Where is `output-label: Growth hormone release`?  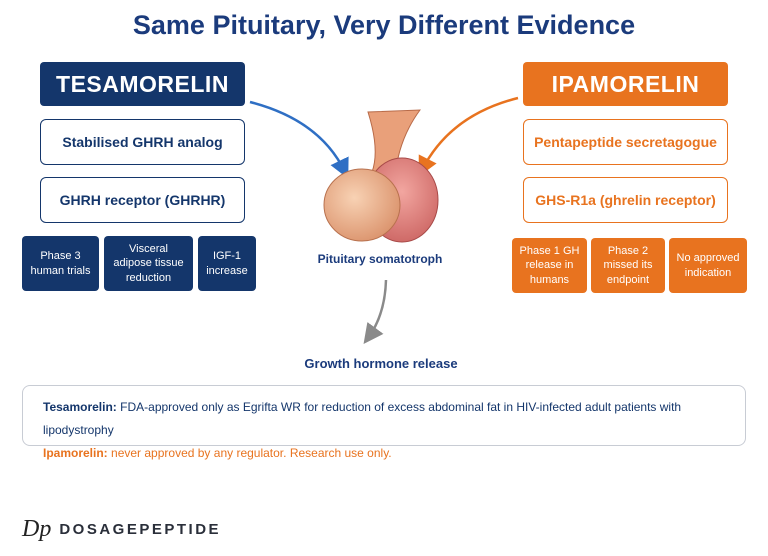 output-label: Growth hormone release is located at coordinates (381, 363).